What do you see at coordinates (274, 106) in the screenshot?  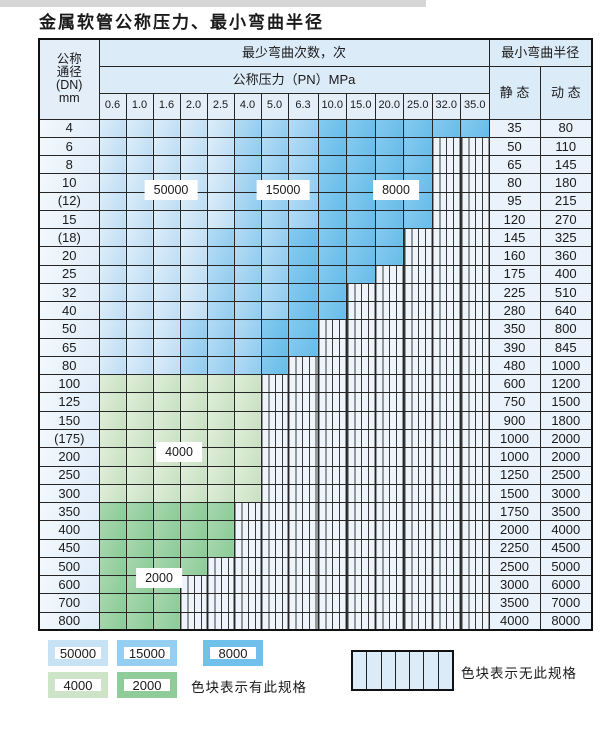 I see `pressure-col-header: 5.0` at bounding box center [274, 106].